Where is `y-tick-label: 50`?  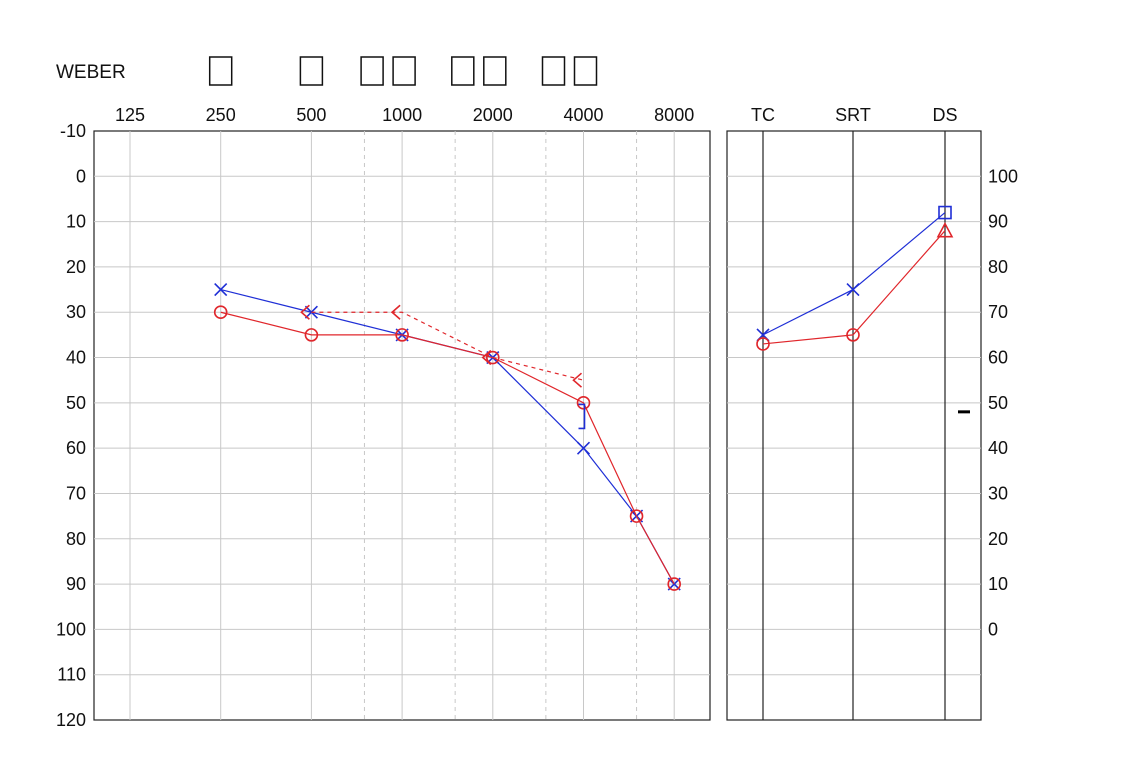
y-tick-label: 50 is located at coordinates (76, 403).